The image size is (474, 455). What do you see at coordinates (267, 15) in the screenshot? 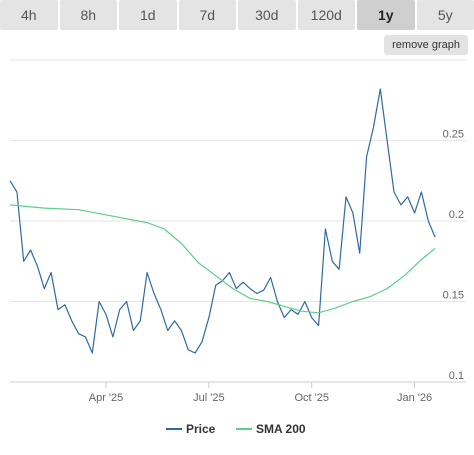
I see `tab-30d: 30d` at bounding box center [267, 15].